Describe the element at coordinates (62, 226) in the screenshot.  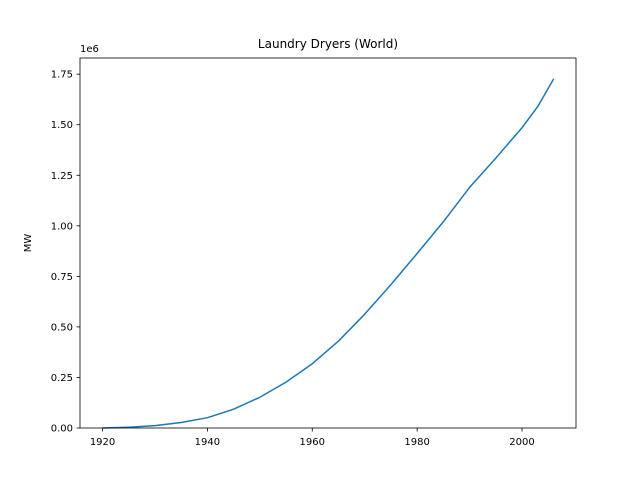
I see `y-tick-label: 1.00` at that location.